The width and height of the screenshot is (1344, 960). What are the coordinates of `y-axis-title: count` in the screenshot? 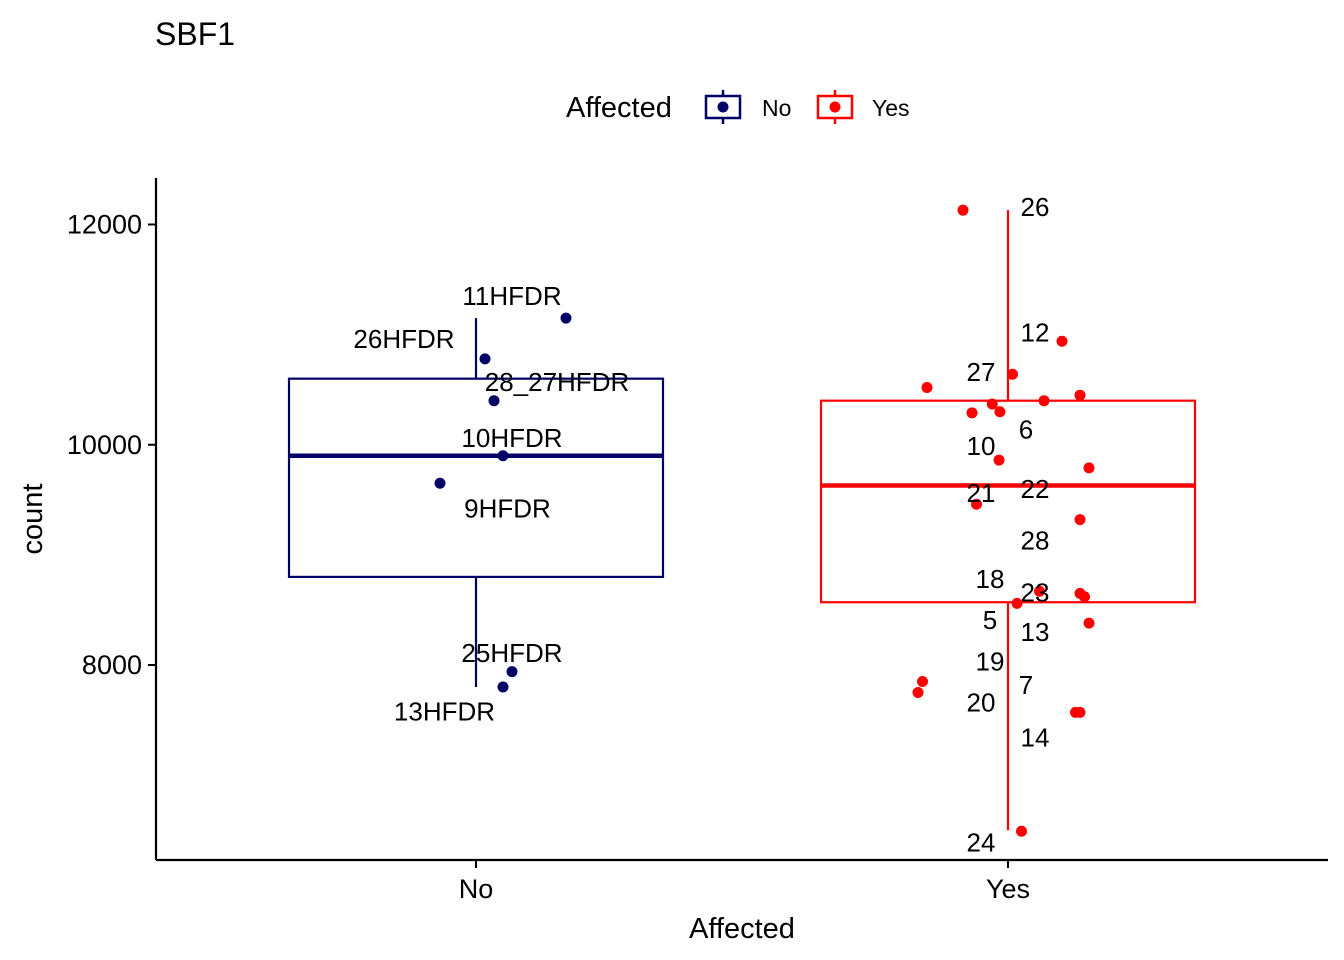 It's located at (33, 519).